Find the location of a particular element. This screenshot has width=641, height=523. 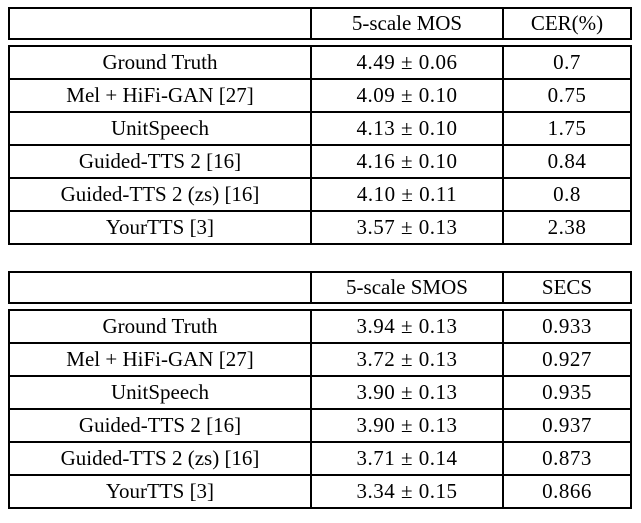

smos-value-cell: 3.72 ± 0.13 is located at coordinates (407, 359).